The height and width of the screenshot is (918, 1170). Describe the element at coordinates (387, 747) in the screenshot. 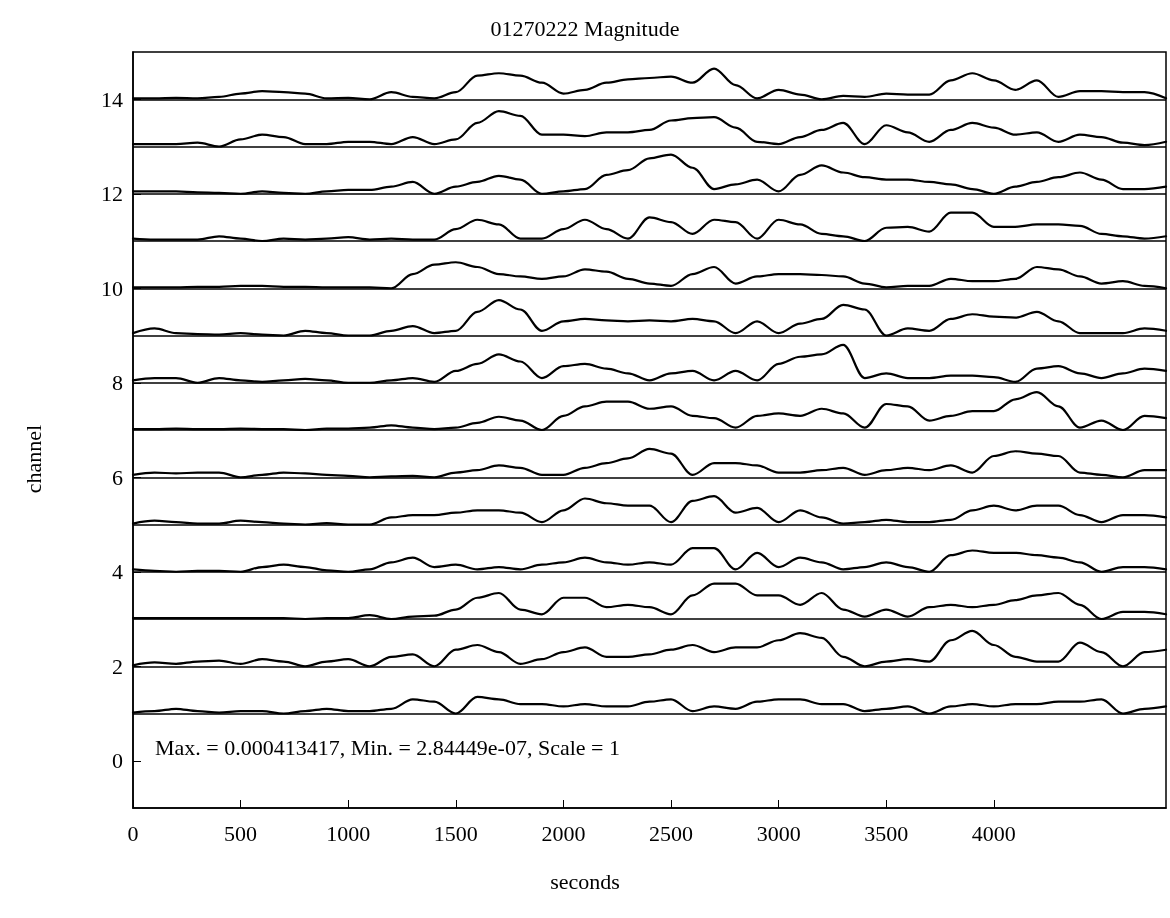

I see `annotation: Max. = 0.000413417, Min. = 2.84449e-07, Scale = 1` at that location.